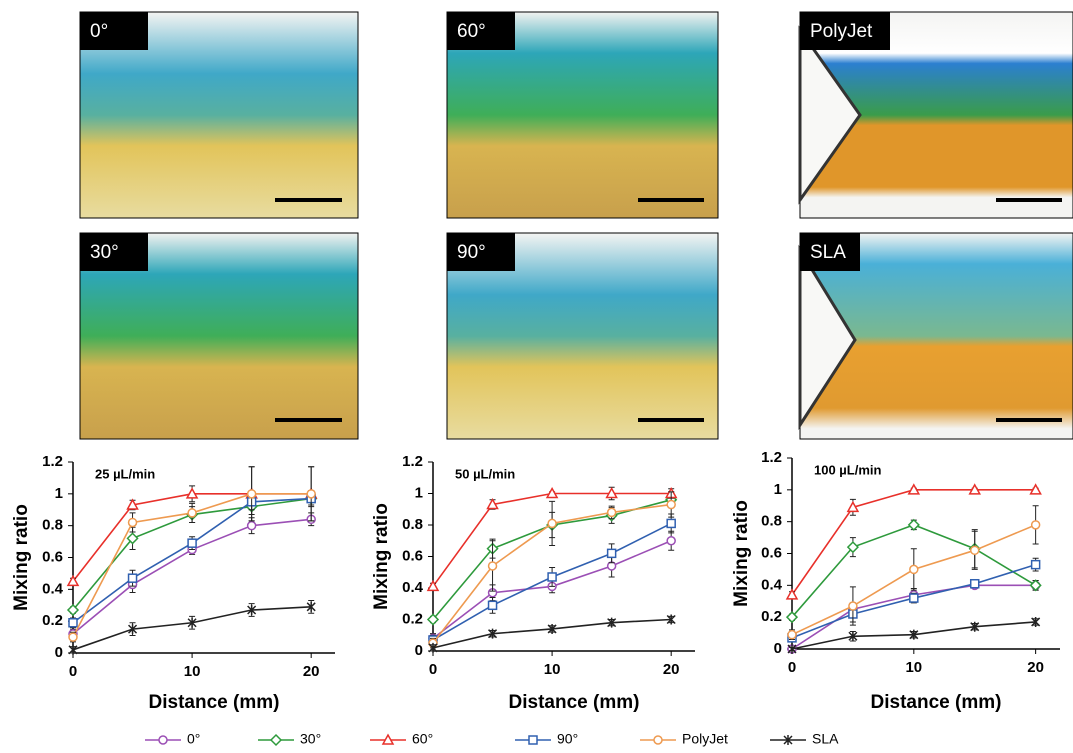 The width and height of the screenshot is (1073, 753). I want to click on legend-label: 30°, so click(310, 739).